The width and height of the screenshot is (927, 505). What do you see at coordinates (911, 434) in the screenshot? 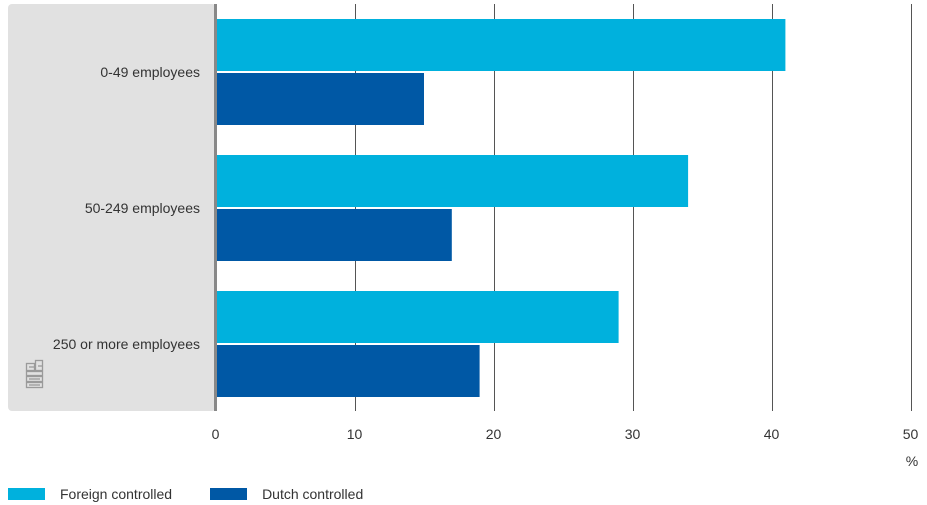
I see `x-tick-label-50: 50` at bounding box center [911, 434].